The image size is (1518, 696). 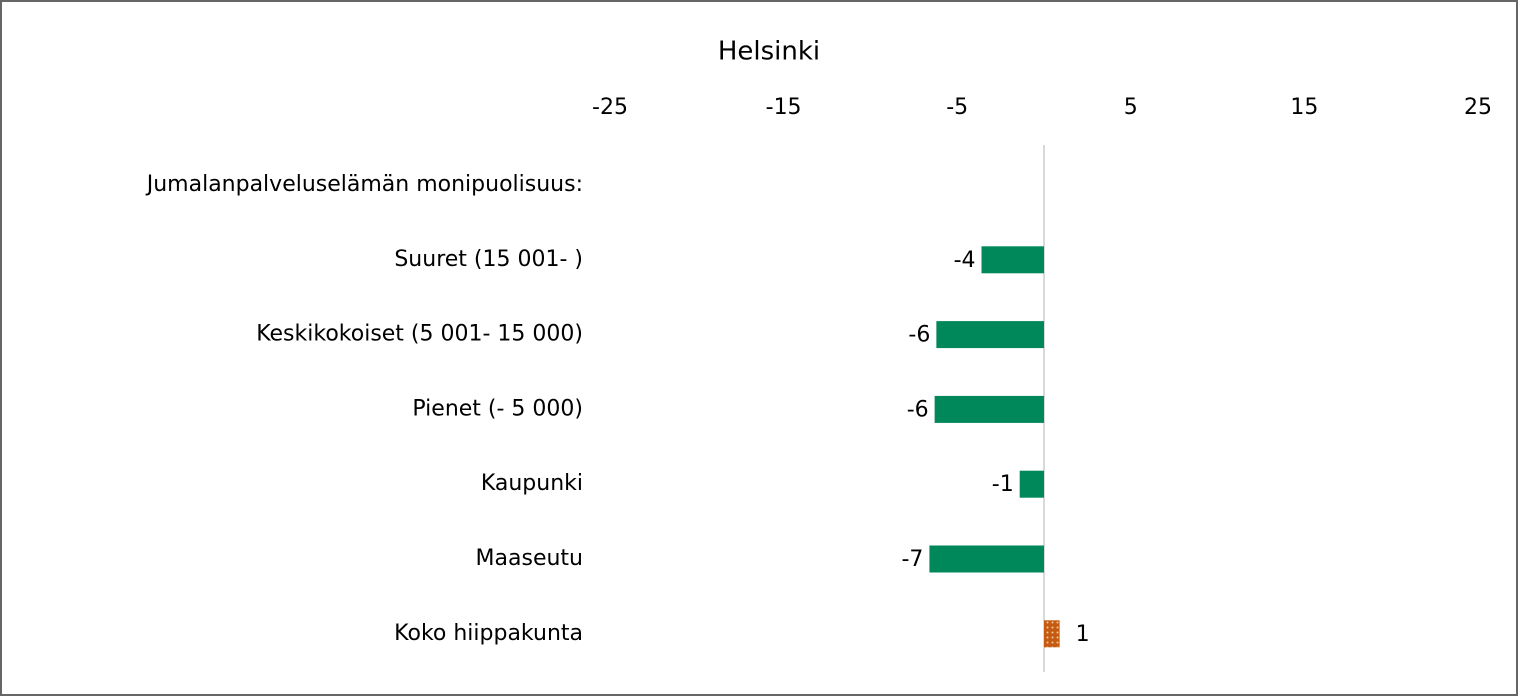 What do you see at coordinates (784, 107) in the screenshot?
I see `x-tick-label: -15` at bounding box center [784, 107].